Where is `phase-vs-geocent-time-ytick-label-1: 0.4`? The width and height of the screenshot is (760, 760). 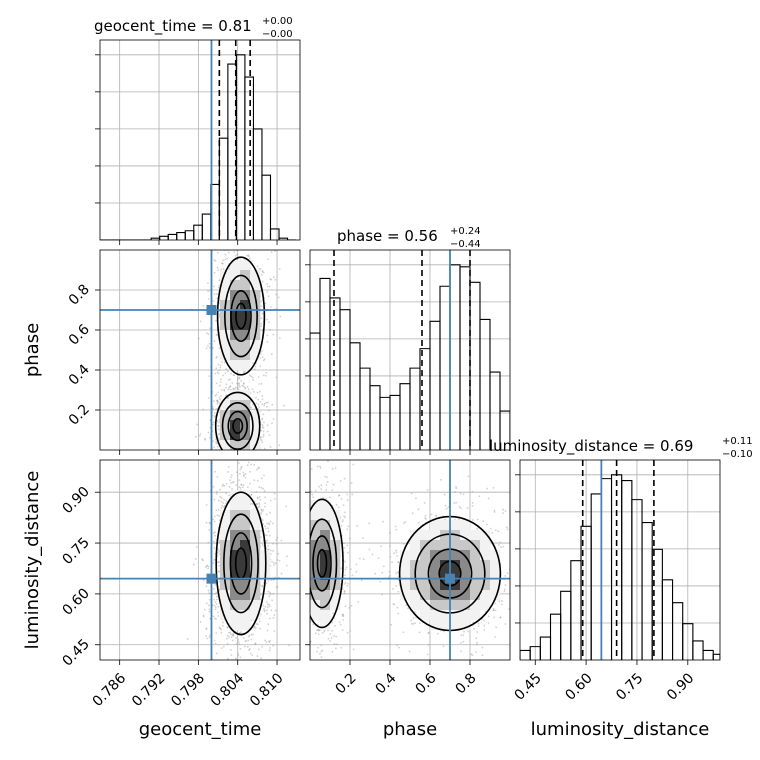 phase-vs-geocent-time-ytick-label-1: 0.4 is located at coordinates (79, 374).